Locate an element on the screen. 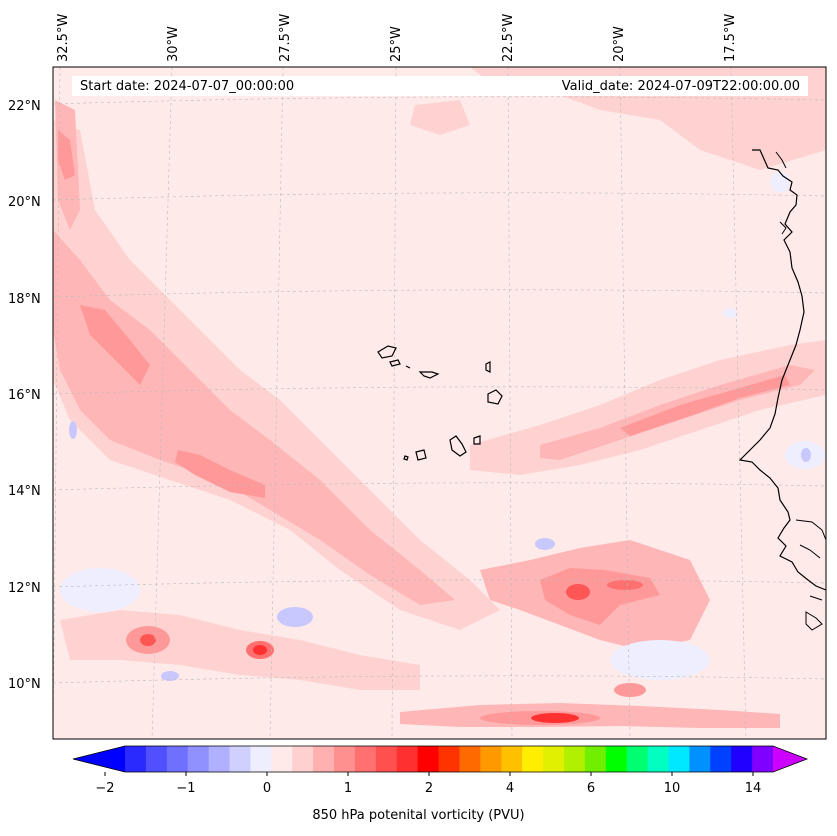 This screenshot has width=837, height=836. lat-label: 14°N is located at coordinates (24, 491).